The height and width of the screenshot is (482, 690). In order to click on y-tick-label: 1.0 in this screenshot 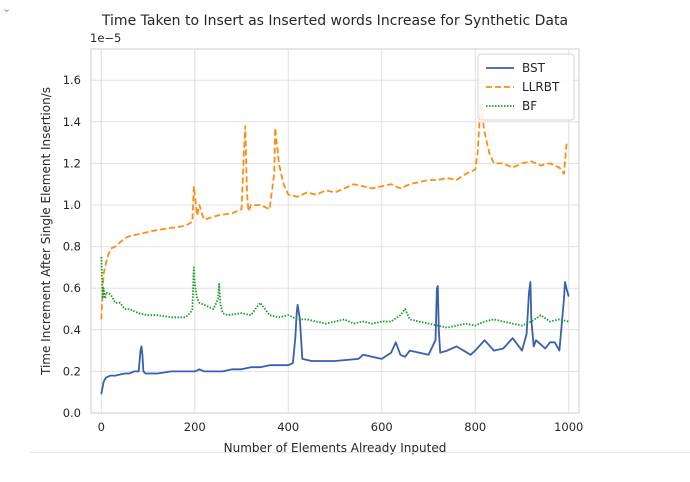, I will do `click(72, 205)`.